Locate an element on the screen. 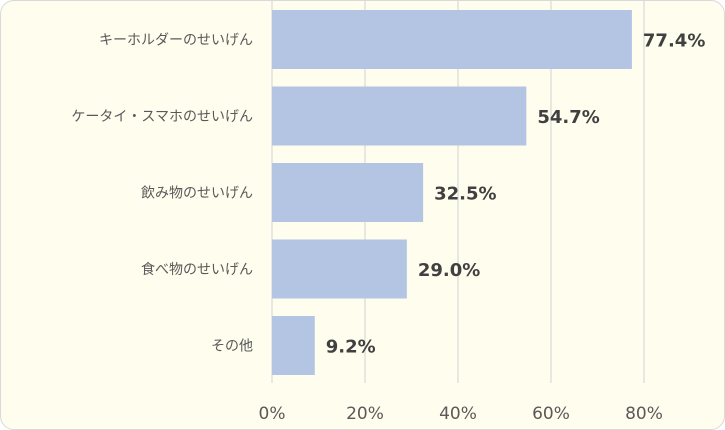  category-label: ケータイ・スマホのせいげん is located at coordinates (162, 117).